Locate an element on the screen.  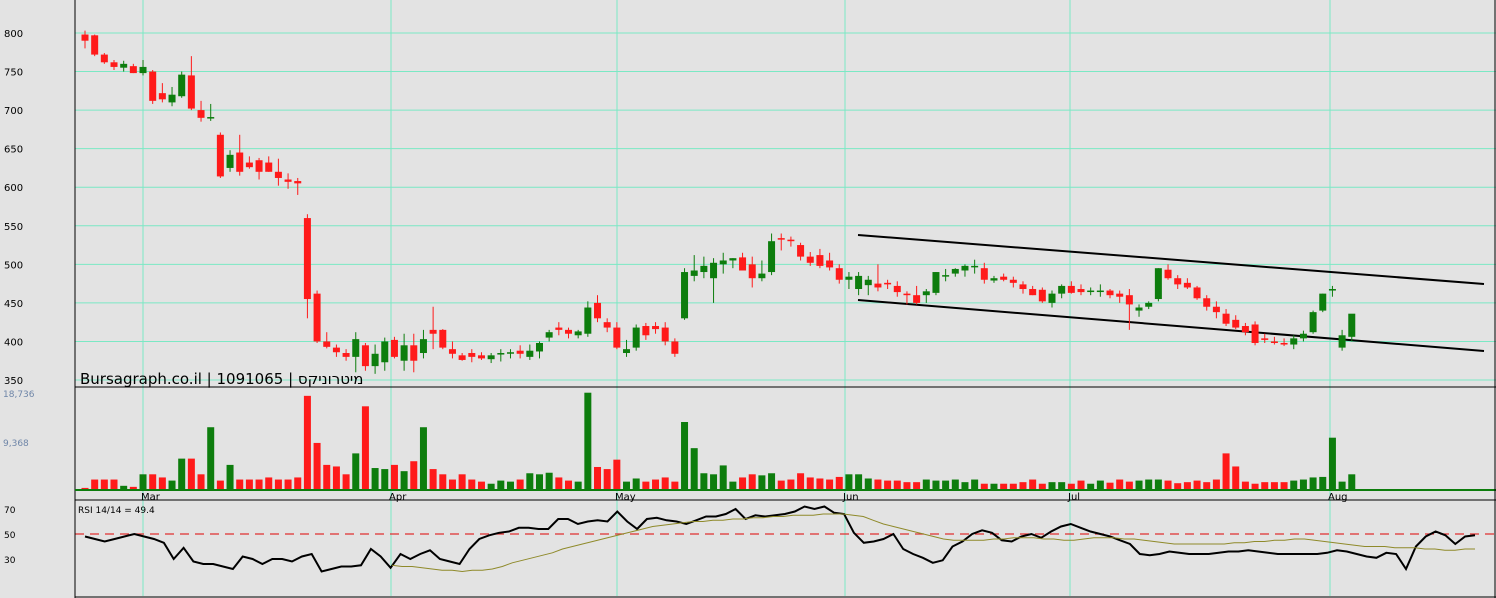
x-tick-label: Mar is located at coordinates (151, 497).